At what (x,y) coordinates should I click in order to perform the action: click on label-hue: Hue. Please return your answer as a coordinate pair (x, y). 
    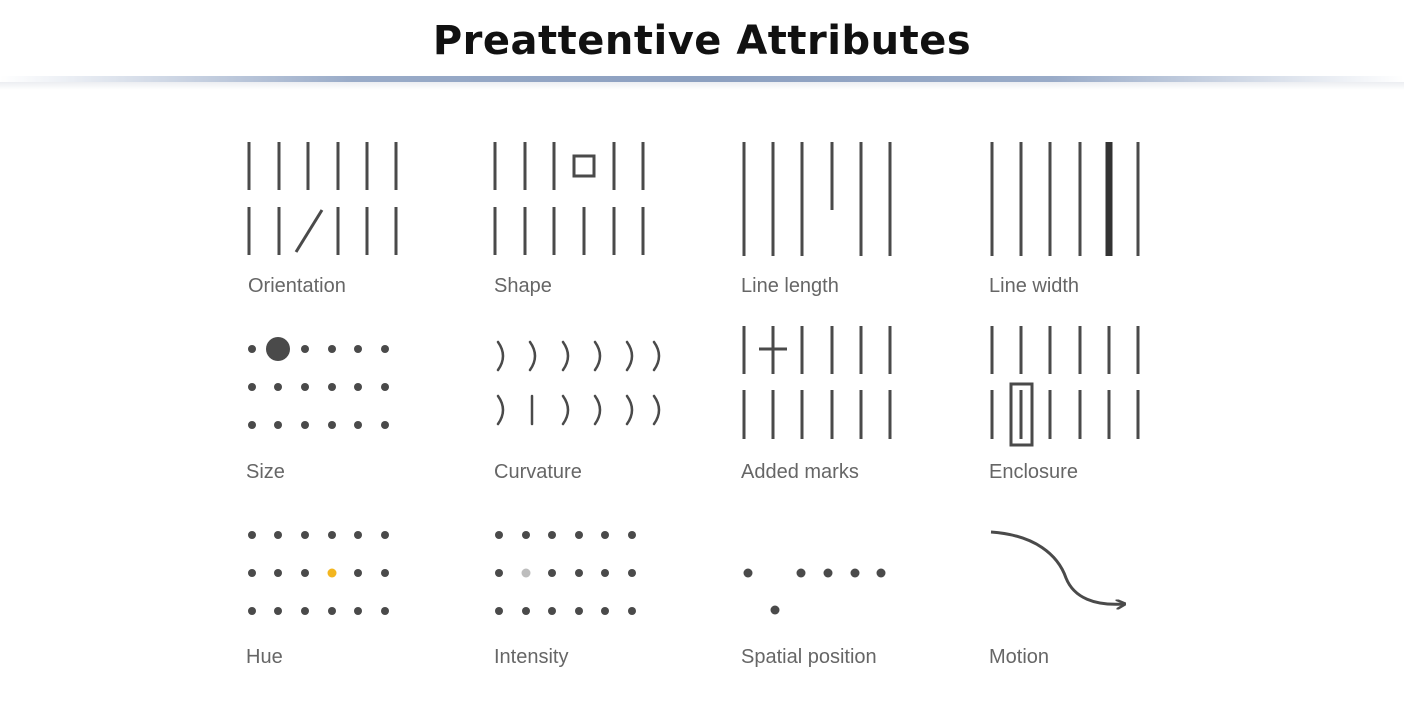
    Looking at the image, I should click on (264, 657).